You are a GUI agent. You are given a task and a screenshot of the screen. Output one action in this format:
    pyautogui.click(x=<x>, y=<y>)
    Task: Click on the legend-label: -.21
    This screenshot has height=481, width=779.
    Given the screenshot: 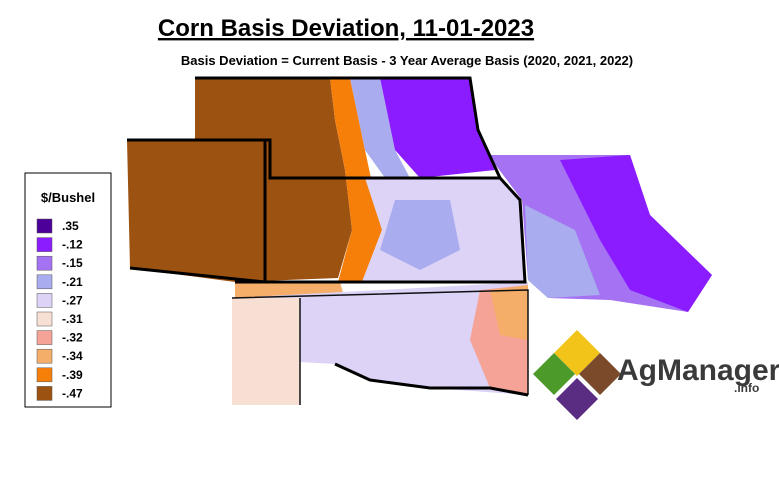 What is the action you would take?
    pyautogui.click(x=72, y=282)
    